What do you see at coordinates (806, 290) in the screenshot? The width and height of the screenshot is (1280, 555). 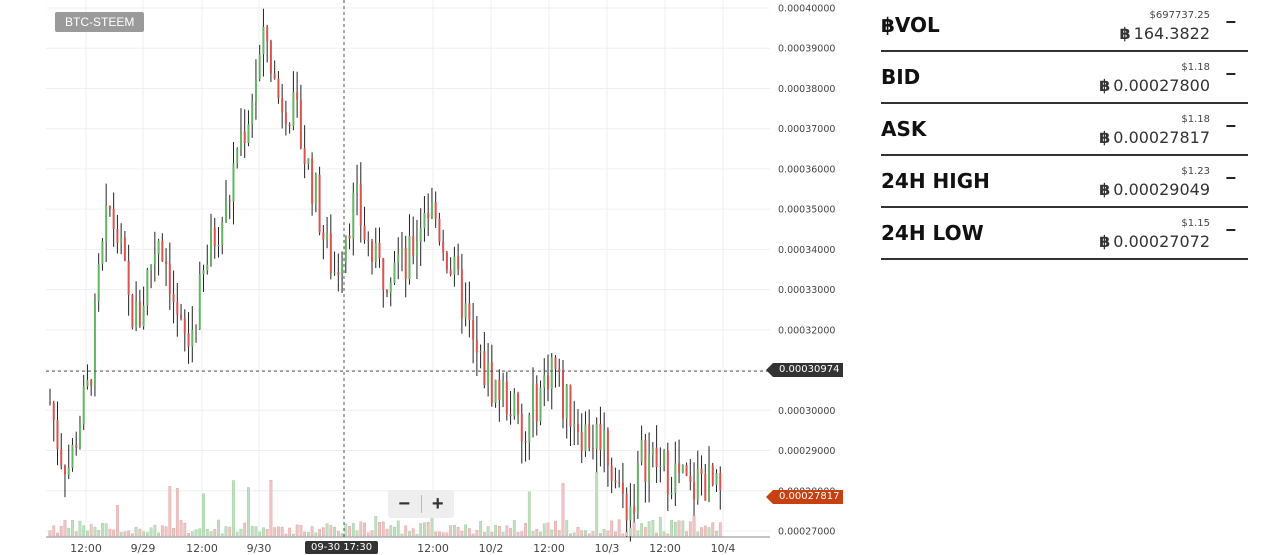 I see `y-tick-label: 0.00033000` at bounding box center [806, 290].